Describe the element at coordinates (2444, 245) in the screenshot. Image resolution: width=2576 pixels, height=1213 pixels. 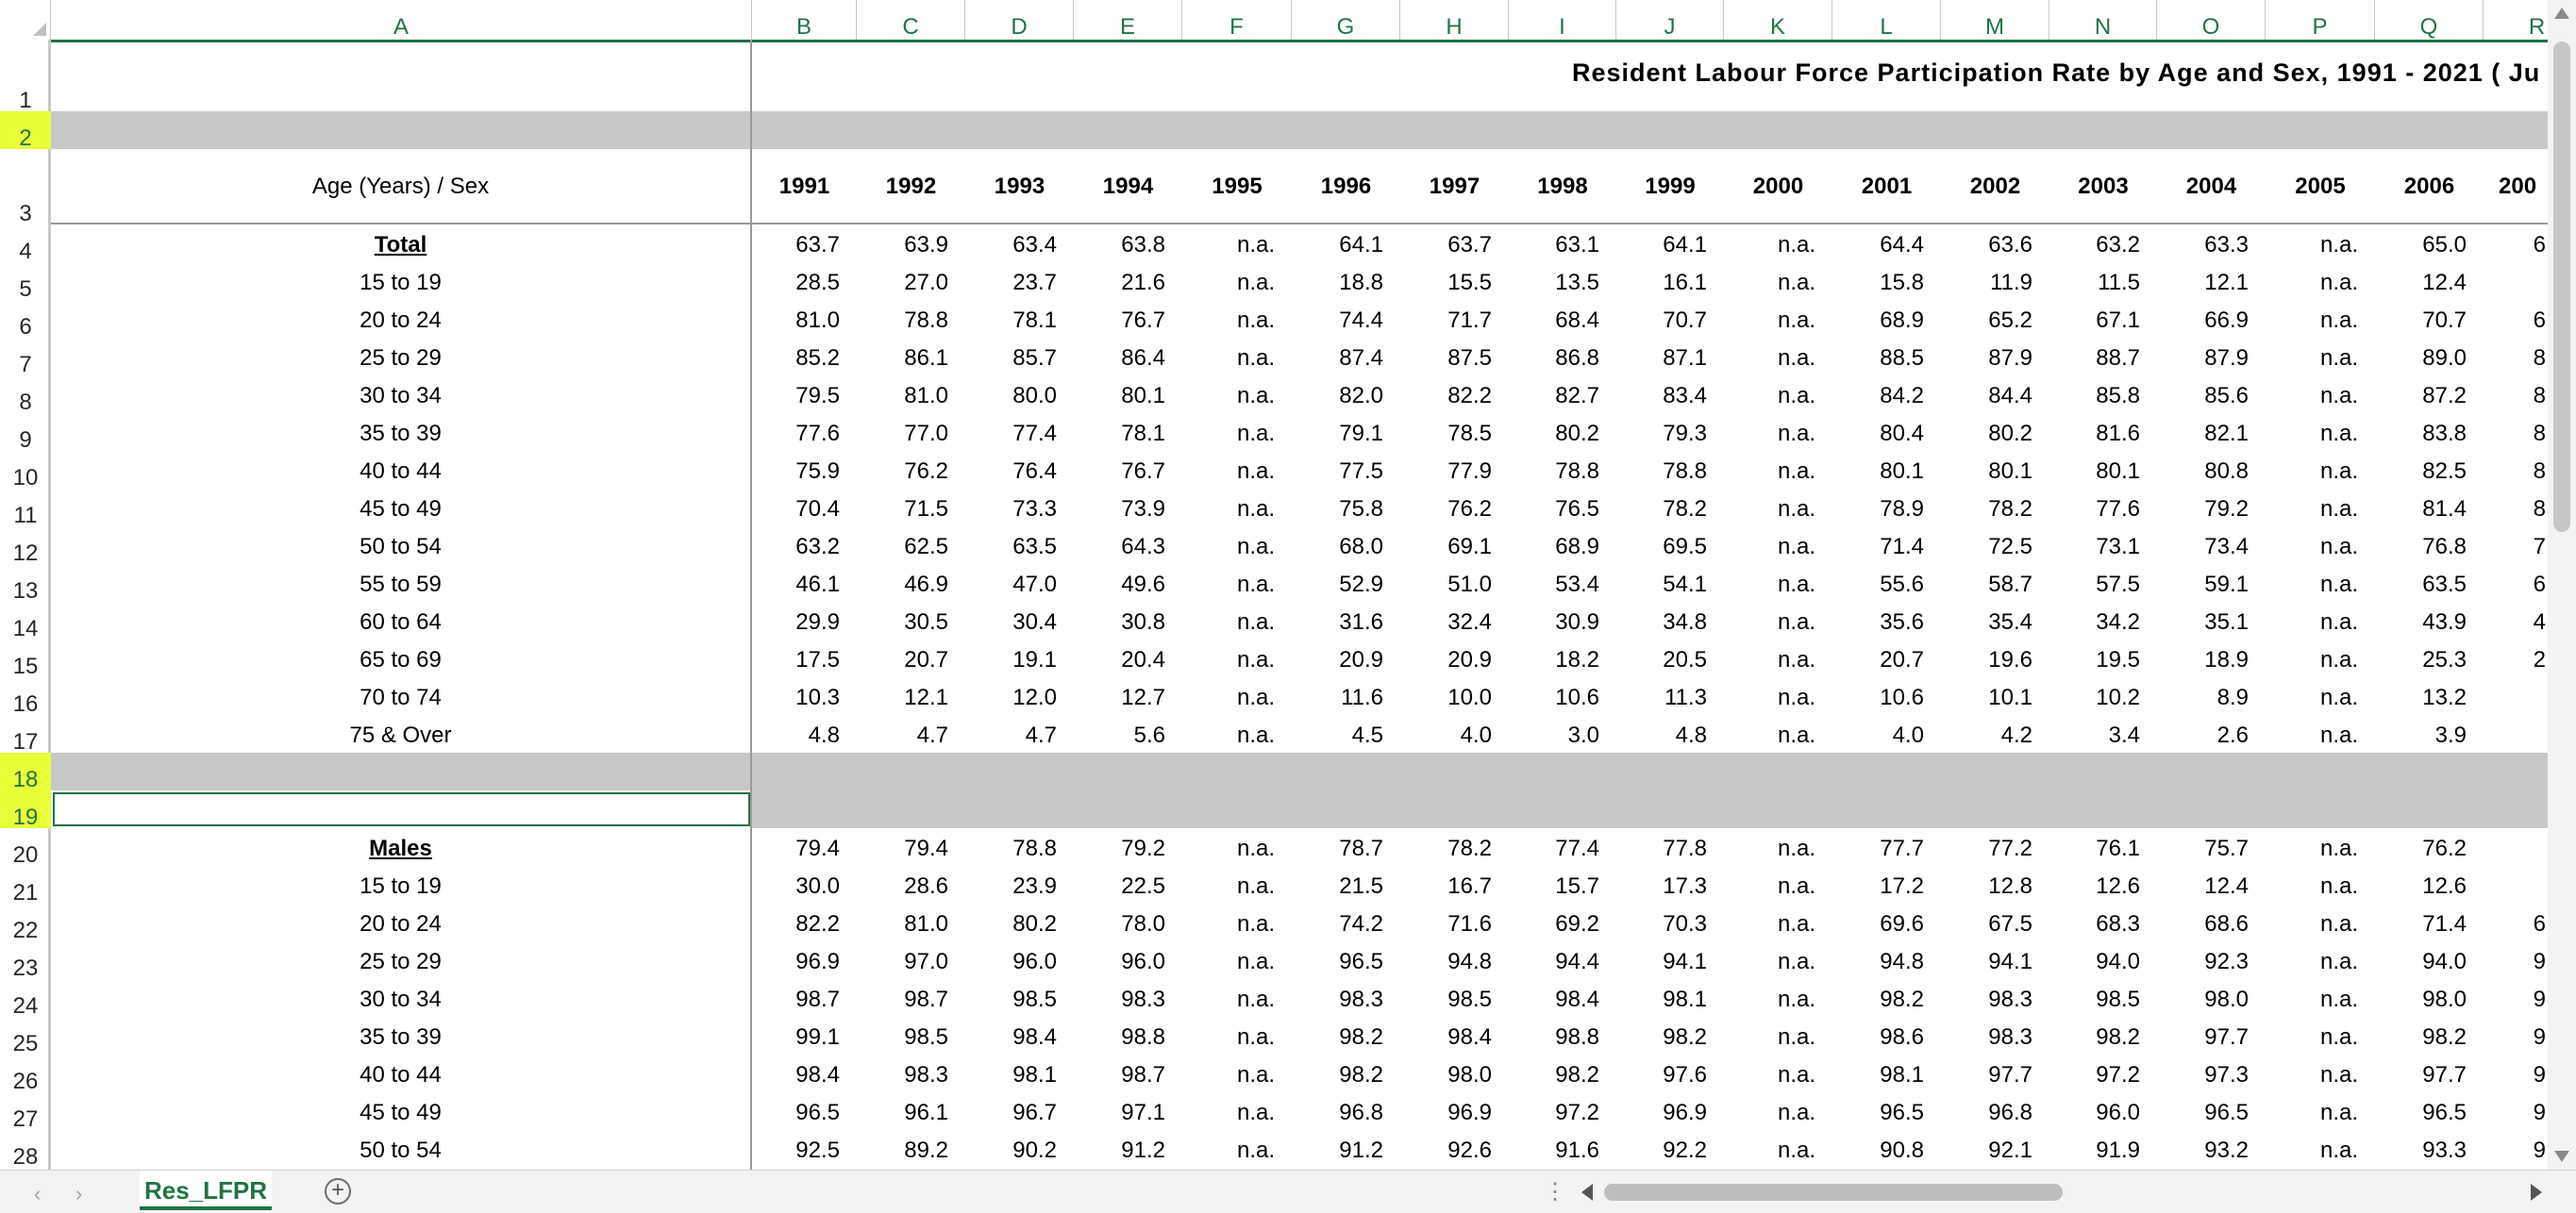
I see `data-cell: 65.0` at that location.